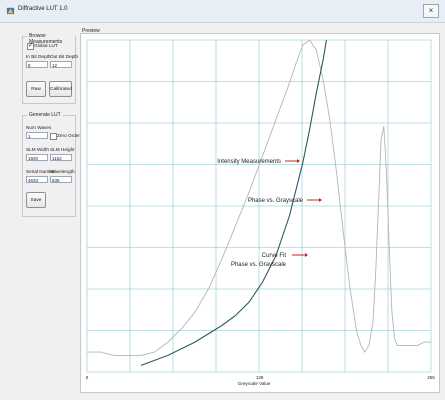 The width and height of the screenshot is (445, 400). I want to click on slm-width-input: 1920, so click(37, 157).